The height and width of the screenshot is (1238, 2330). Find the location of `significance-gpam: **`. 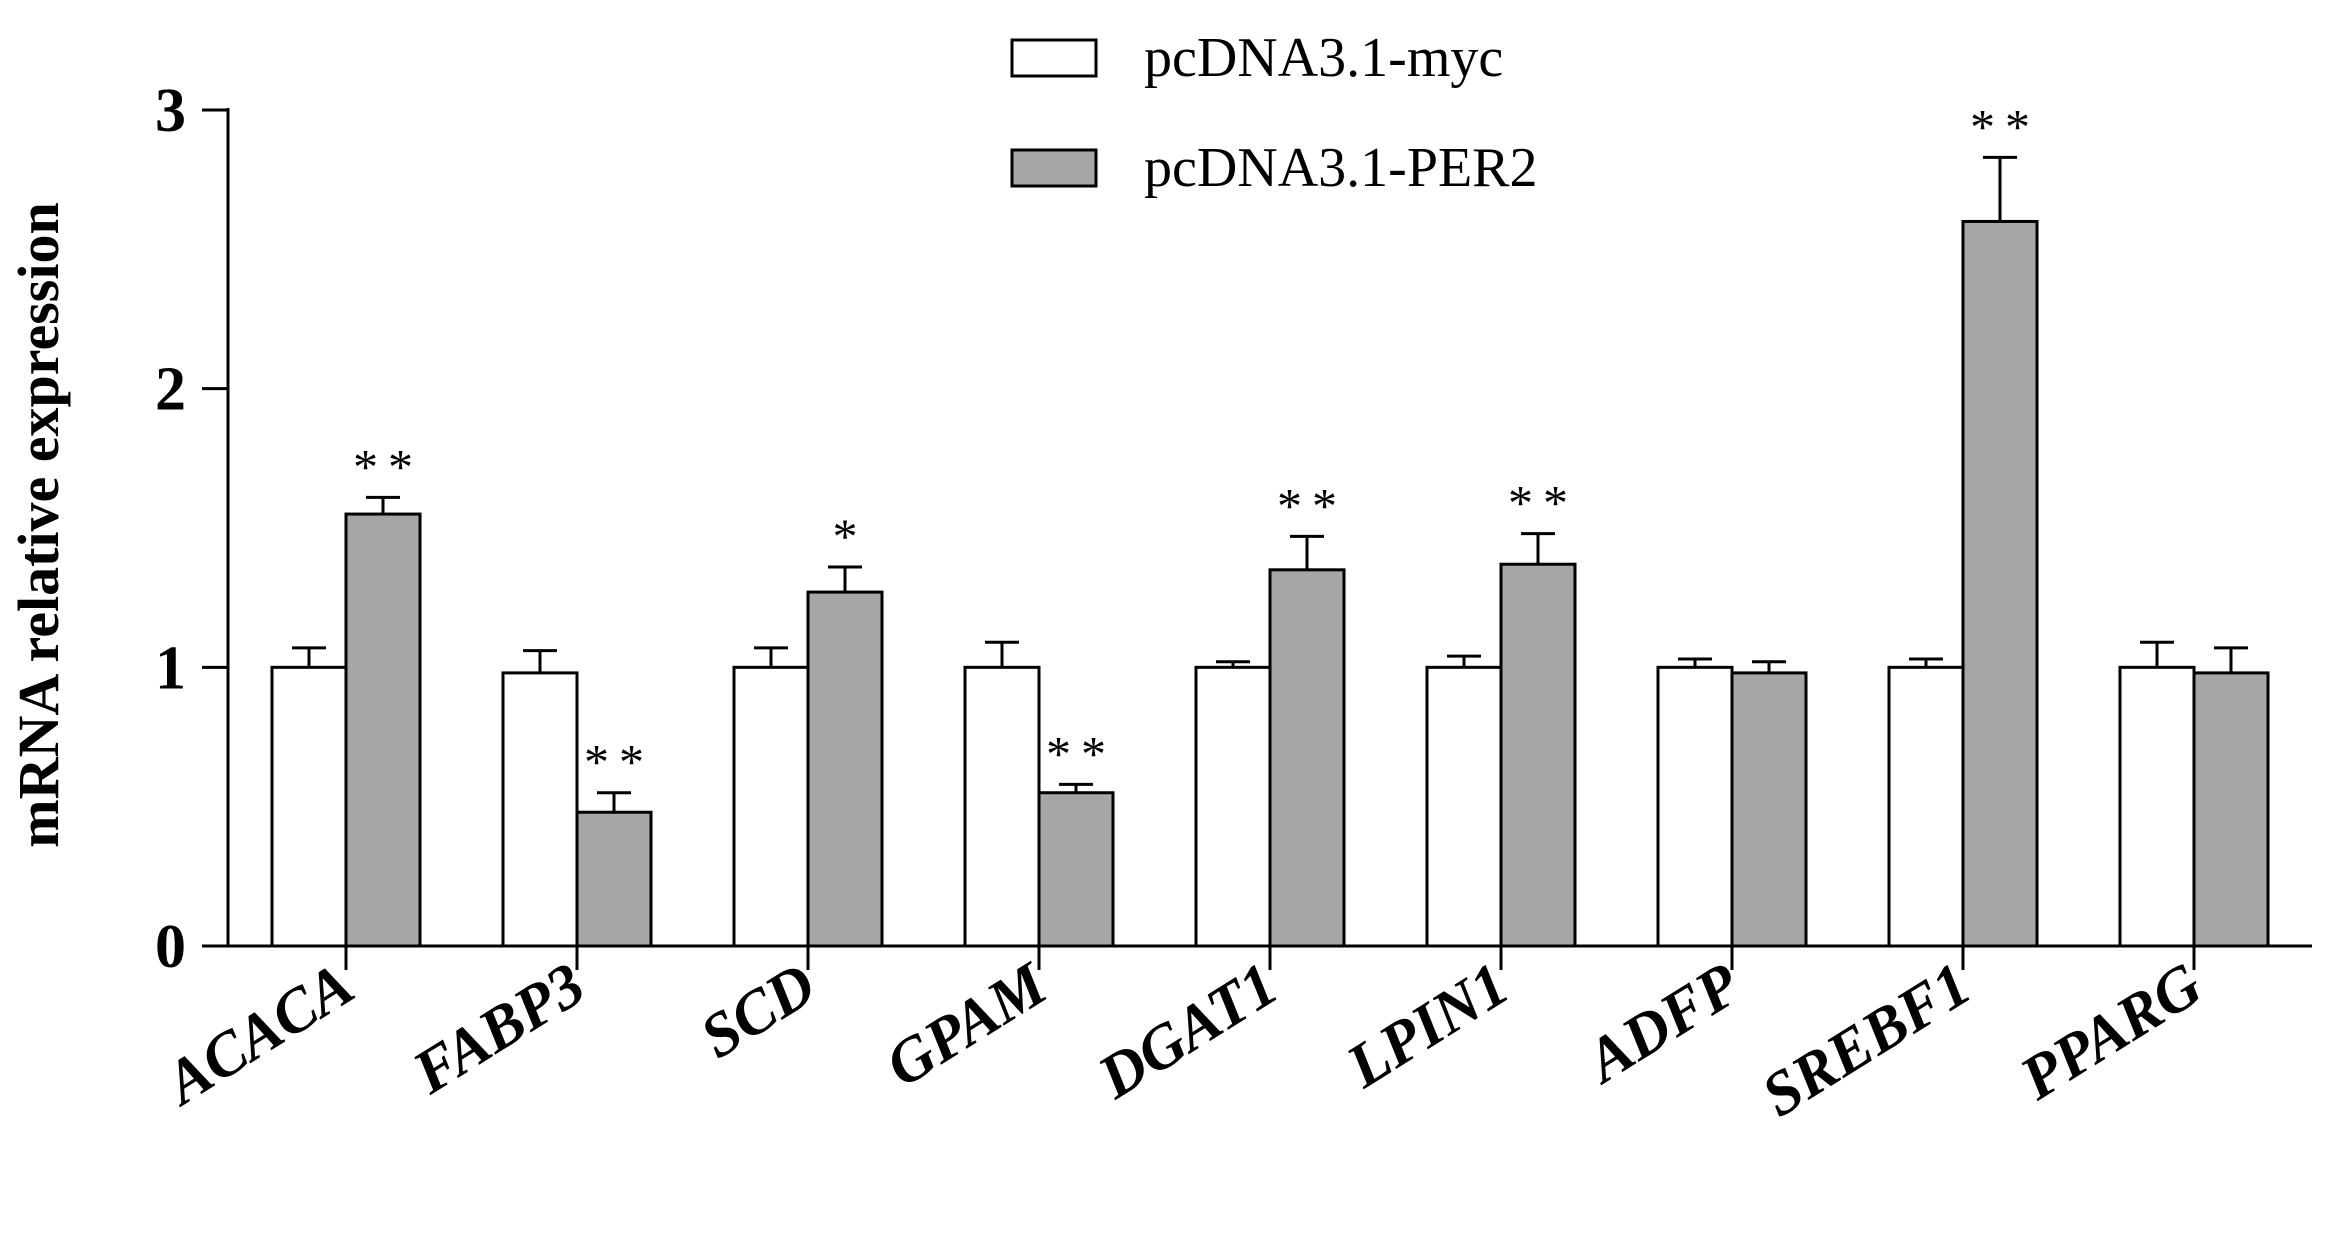

significance-gpam: ** is located at coordinates (1081, 753).